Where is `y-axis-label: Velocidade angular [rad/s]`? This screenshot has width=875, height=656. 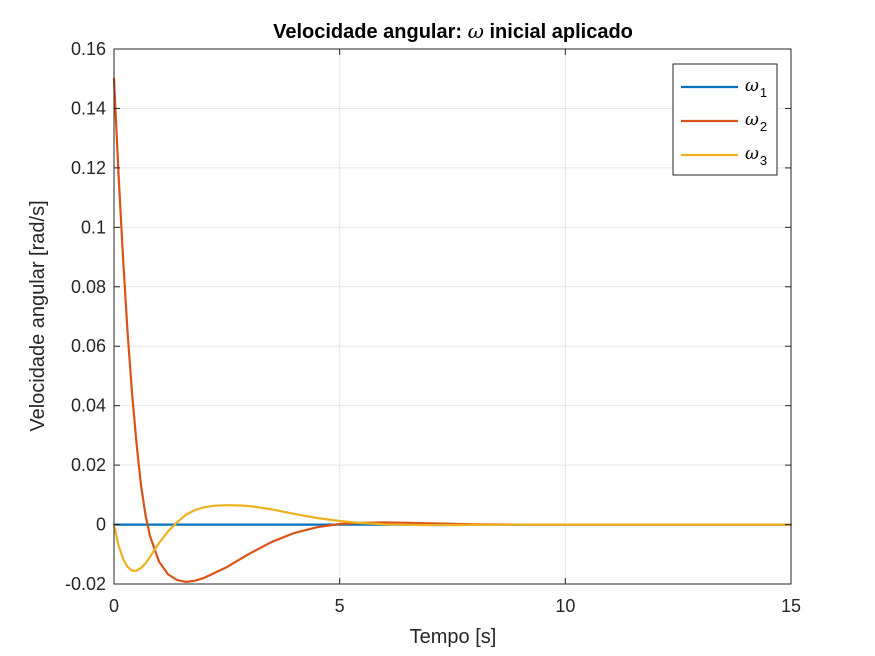
y-axis-label: Velocidade angular [rad/s] is located at coordinates (38, 315).